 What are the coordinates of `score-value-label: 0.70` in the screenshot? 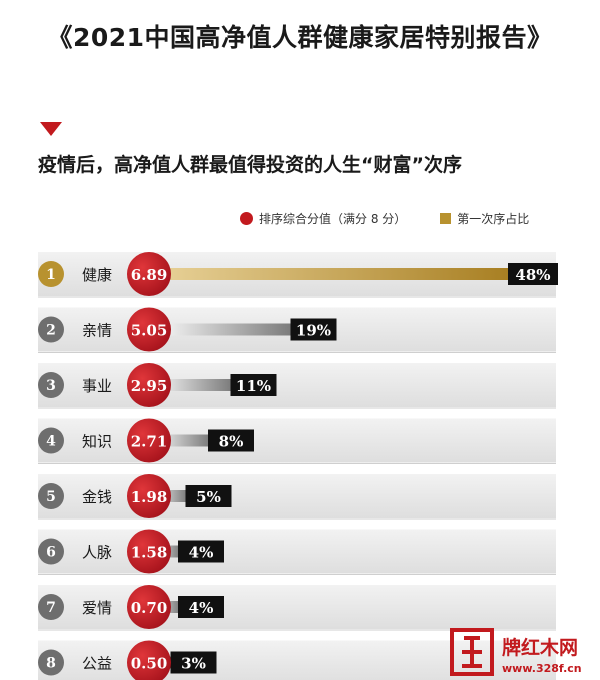 It's located at (149, 608).